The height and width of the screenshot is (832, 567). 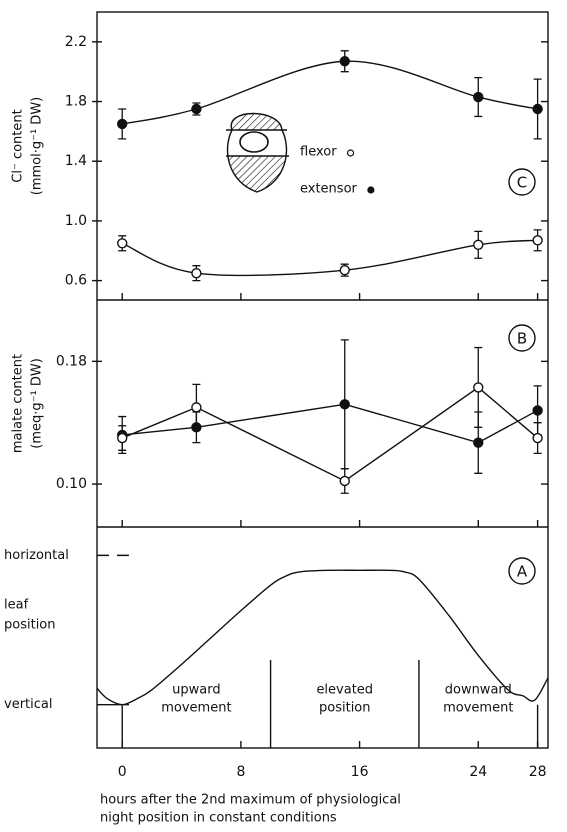 What do you see at coordinates (18, 403) in the screenshot?
I see `y-axis-label: malate content` at bounding box center [18, 403].